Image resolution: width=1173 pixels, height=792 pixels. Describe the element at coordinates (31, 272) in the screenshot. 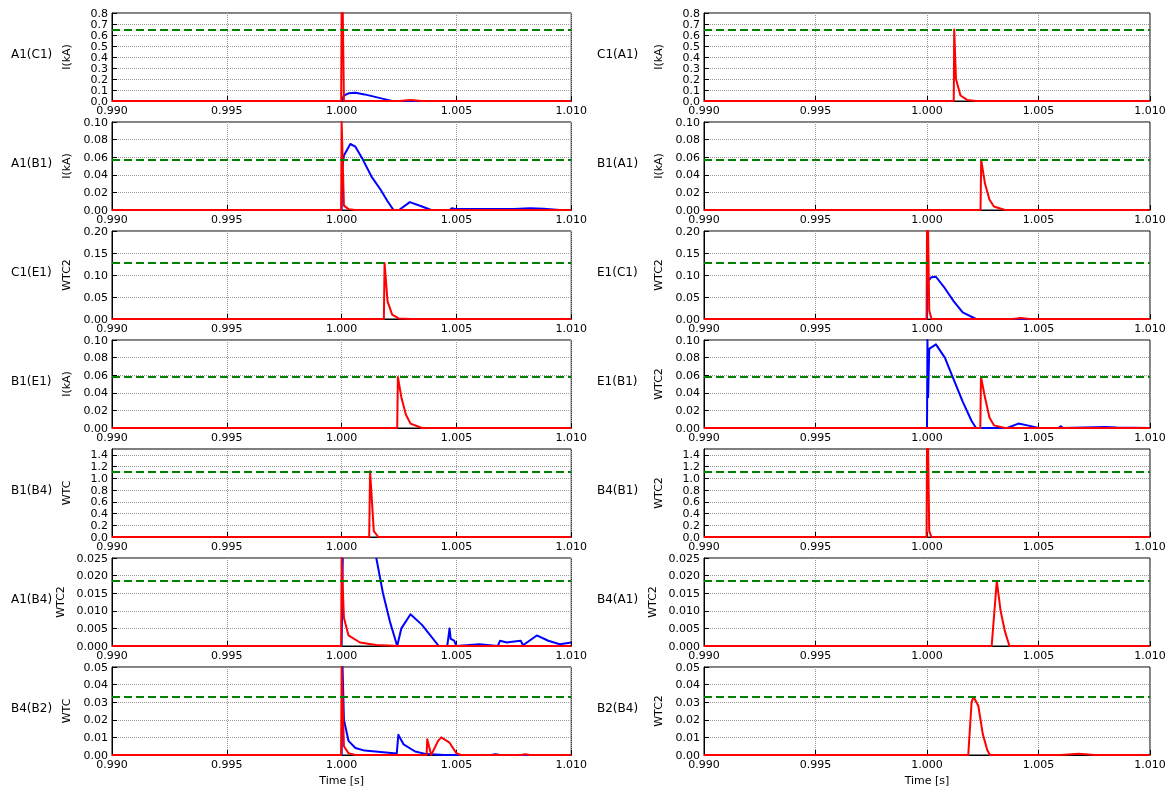

I see `text: C1(E1)` at that location.